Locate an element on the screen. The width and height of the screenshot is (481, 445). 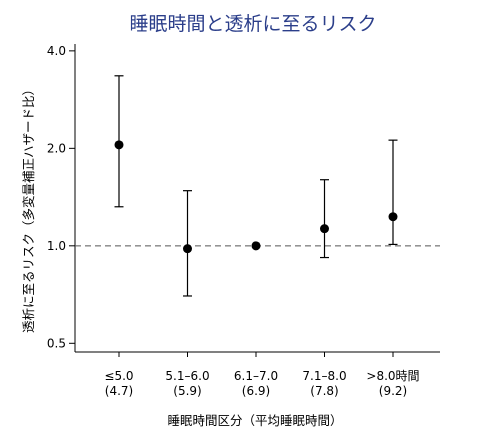
x-tick-sublabel: (9.2) is located at coordinates (393, 391).